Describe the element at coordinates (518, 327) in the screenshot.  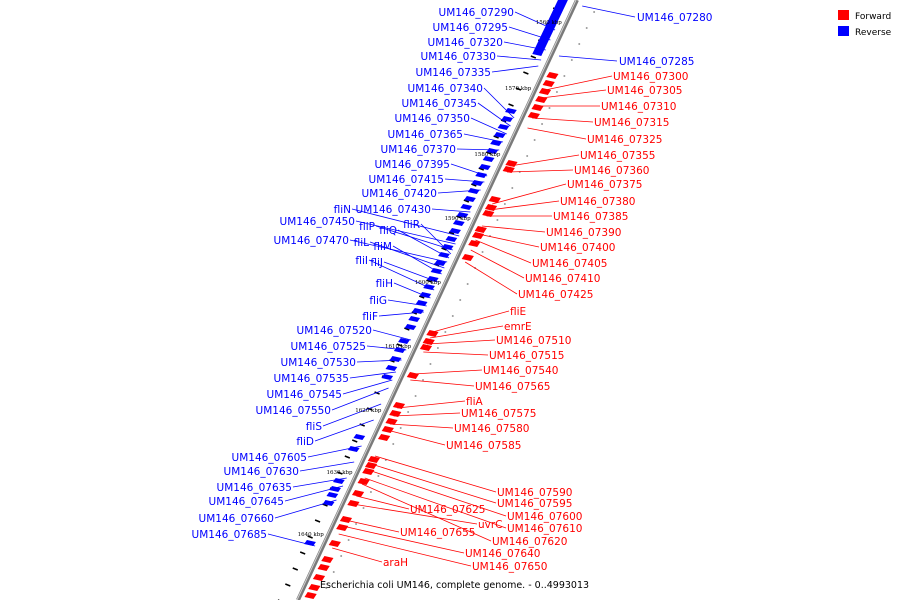
I see `gene-label: emrE` at that location.